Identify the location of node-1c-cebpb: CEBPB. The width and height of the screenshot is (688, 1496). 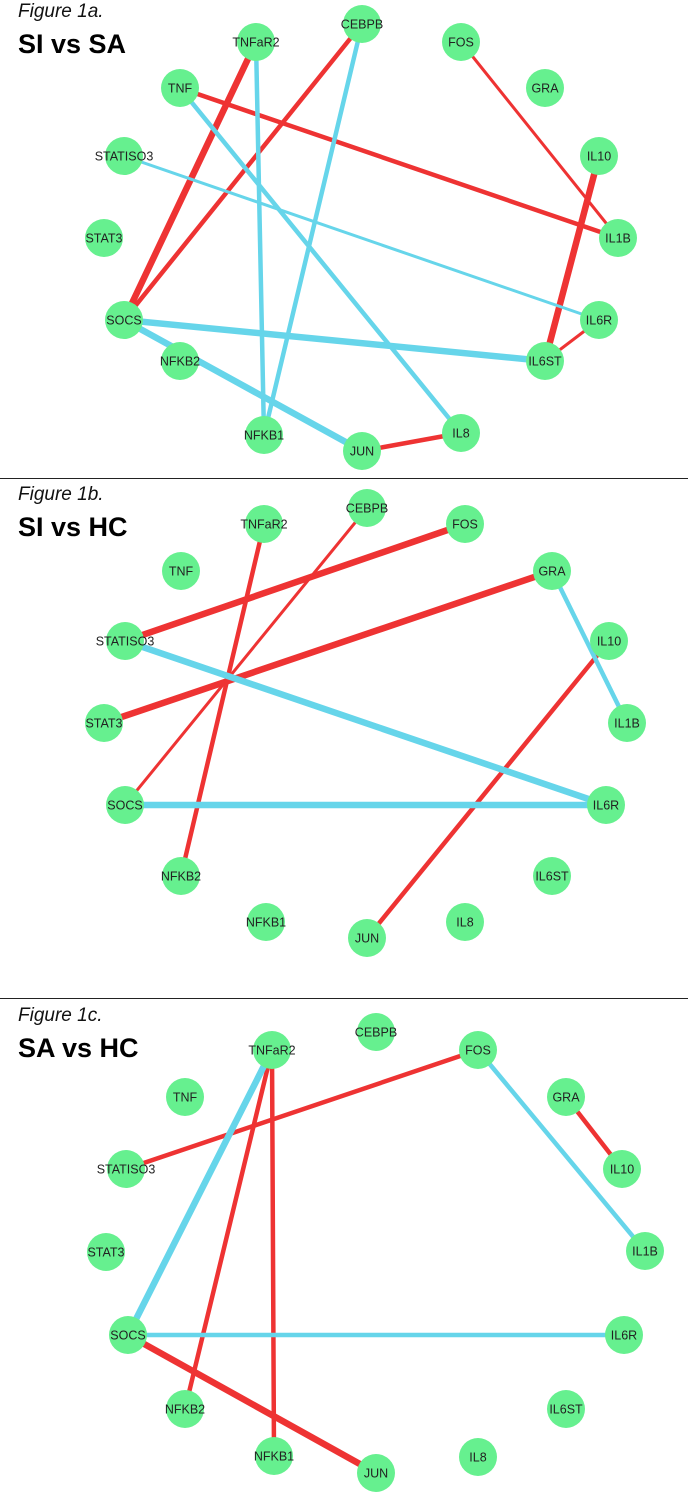
(376, 1032).